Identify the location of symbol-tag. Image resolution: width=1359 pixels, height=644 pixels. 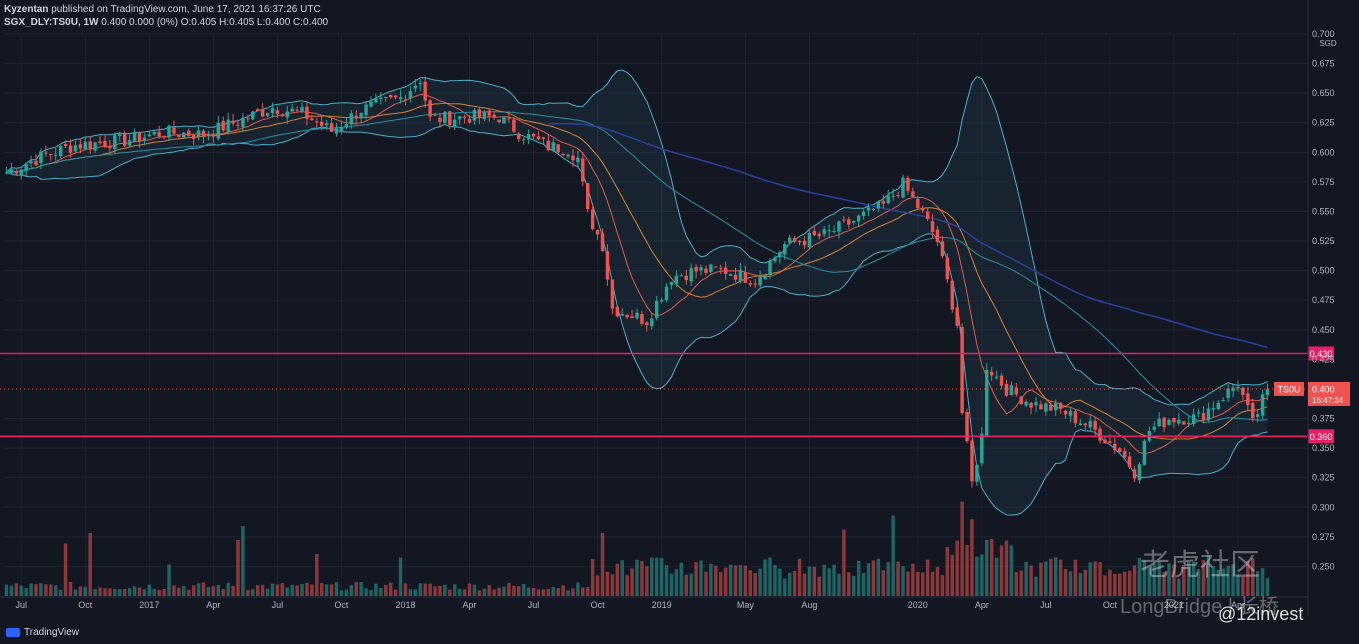
(1289, 388).